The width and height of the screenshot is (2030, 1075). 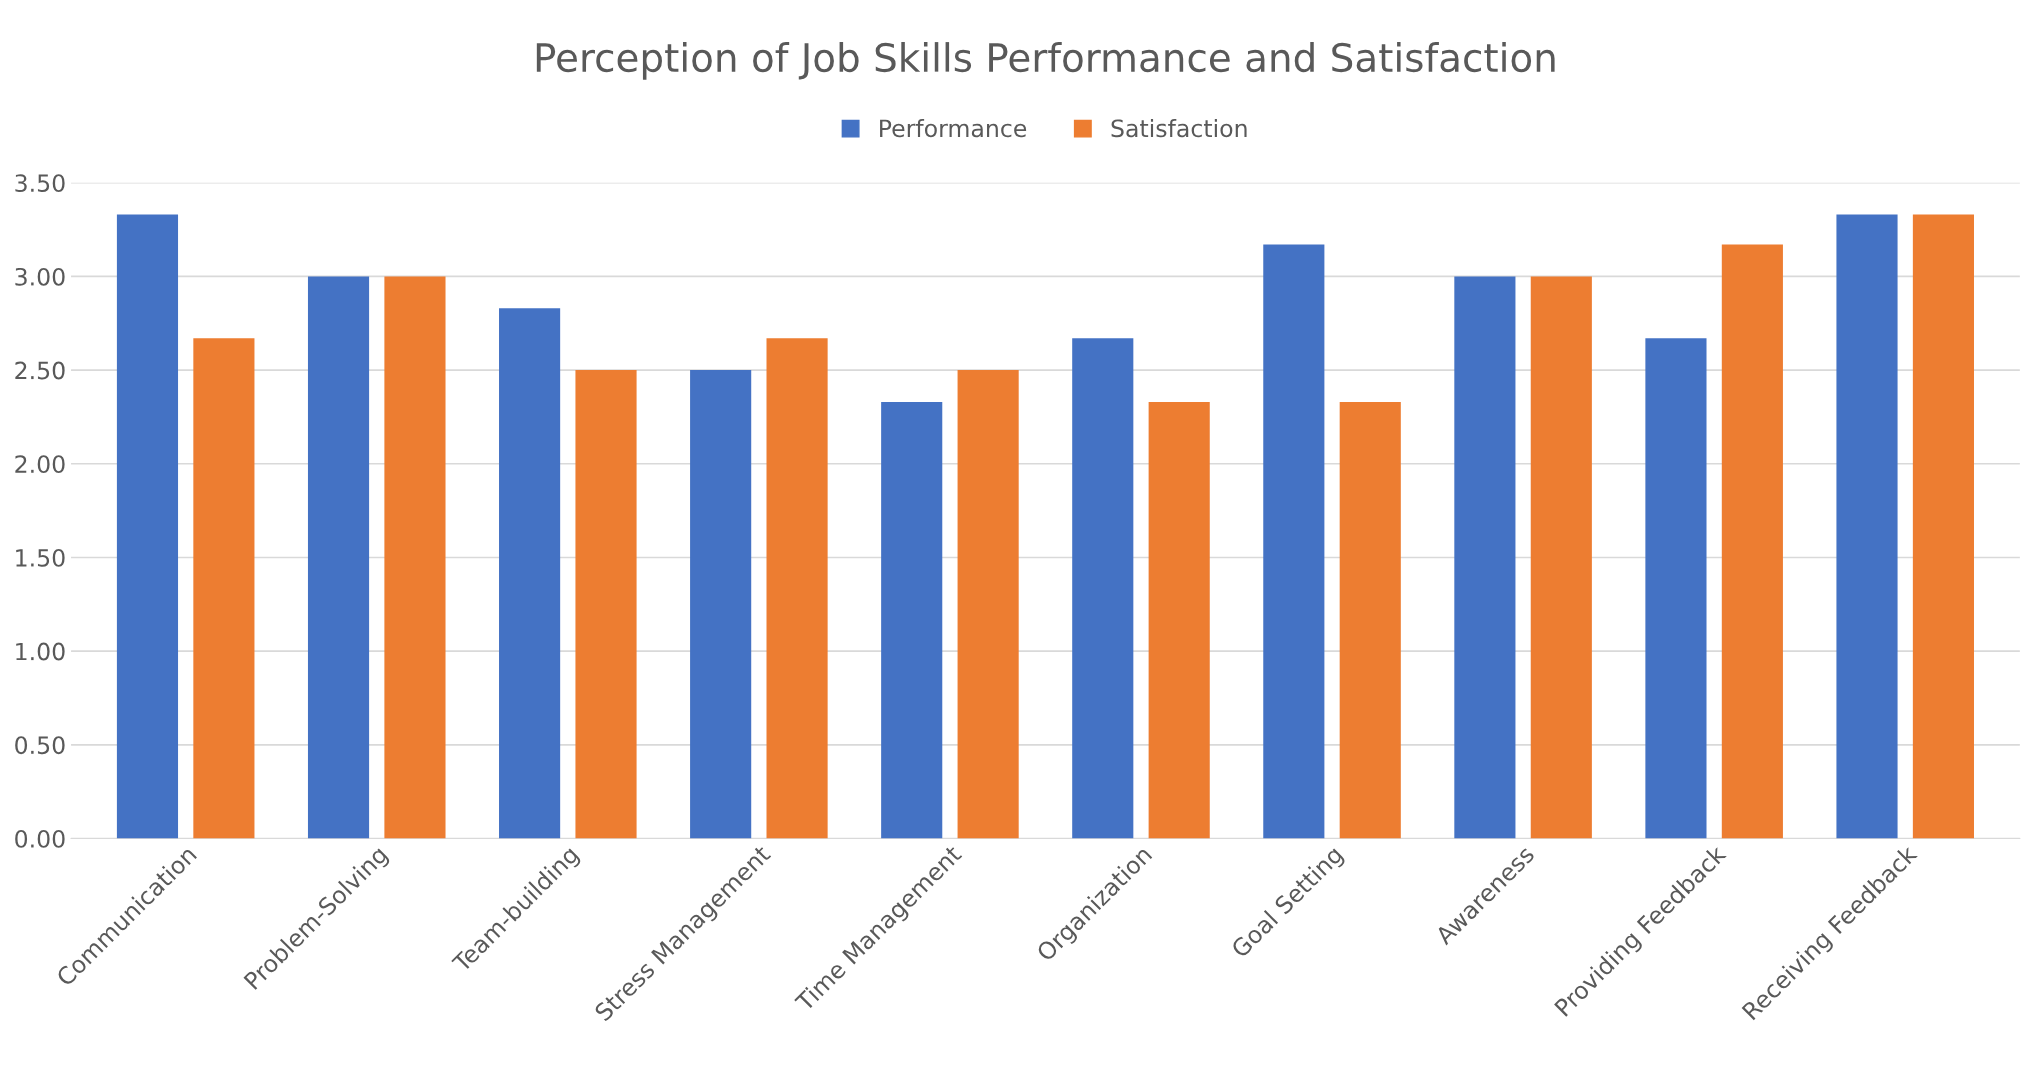 What do you see at coordinates (40, 745) in the screenshot?
I see `y-tick-label: 0.50` at bounding box center [40, 745].